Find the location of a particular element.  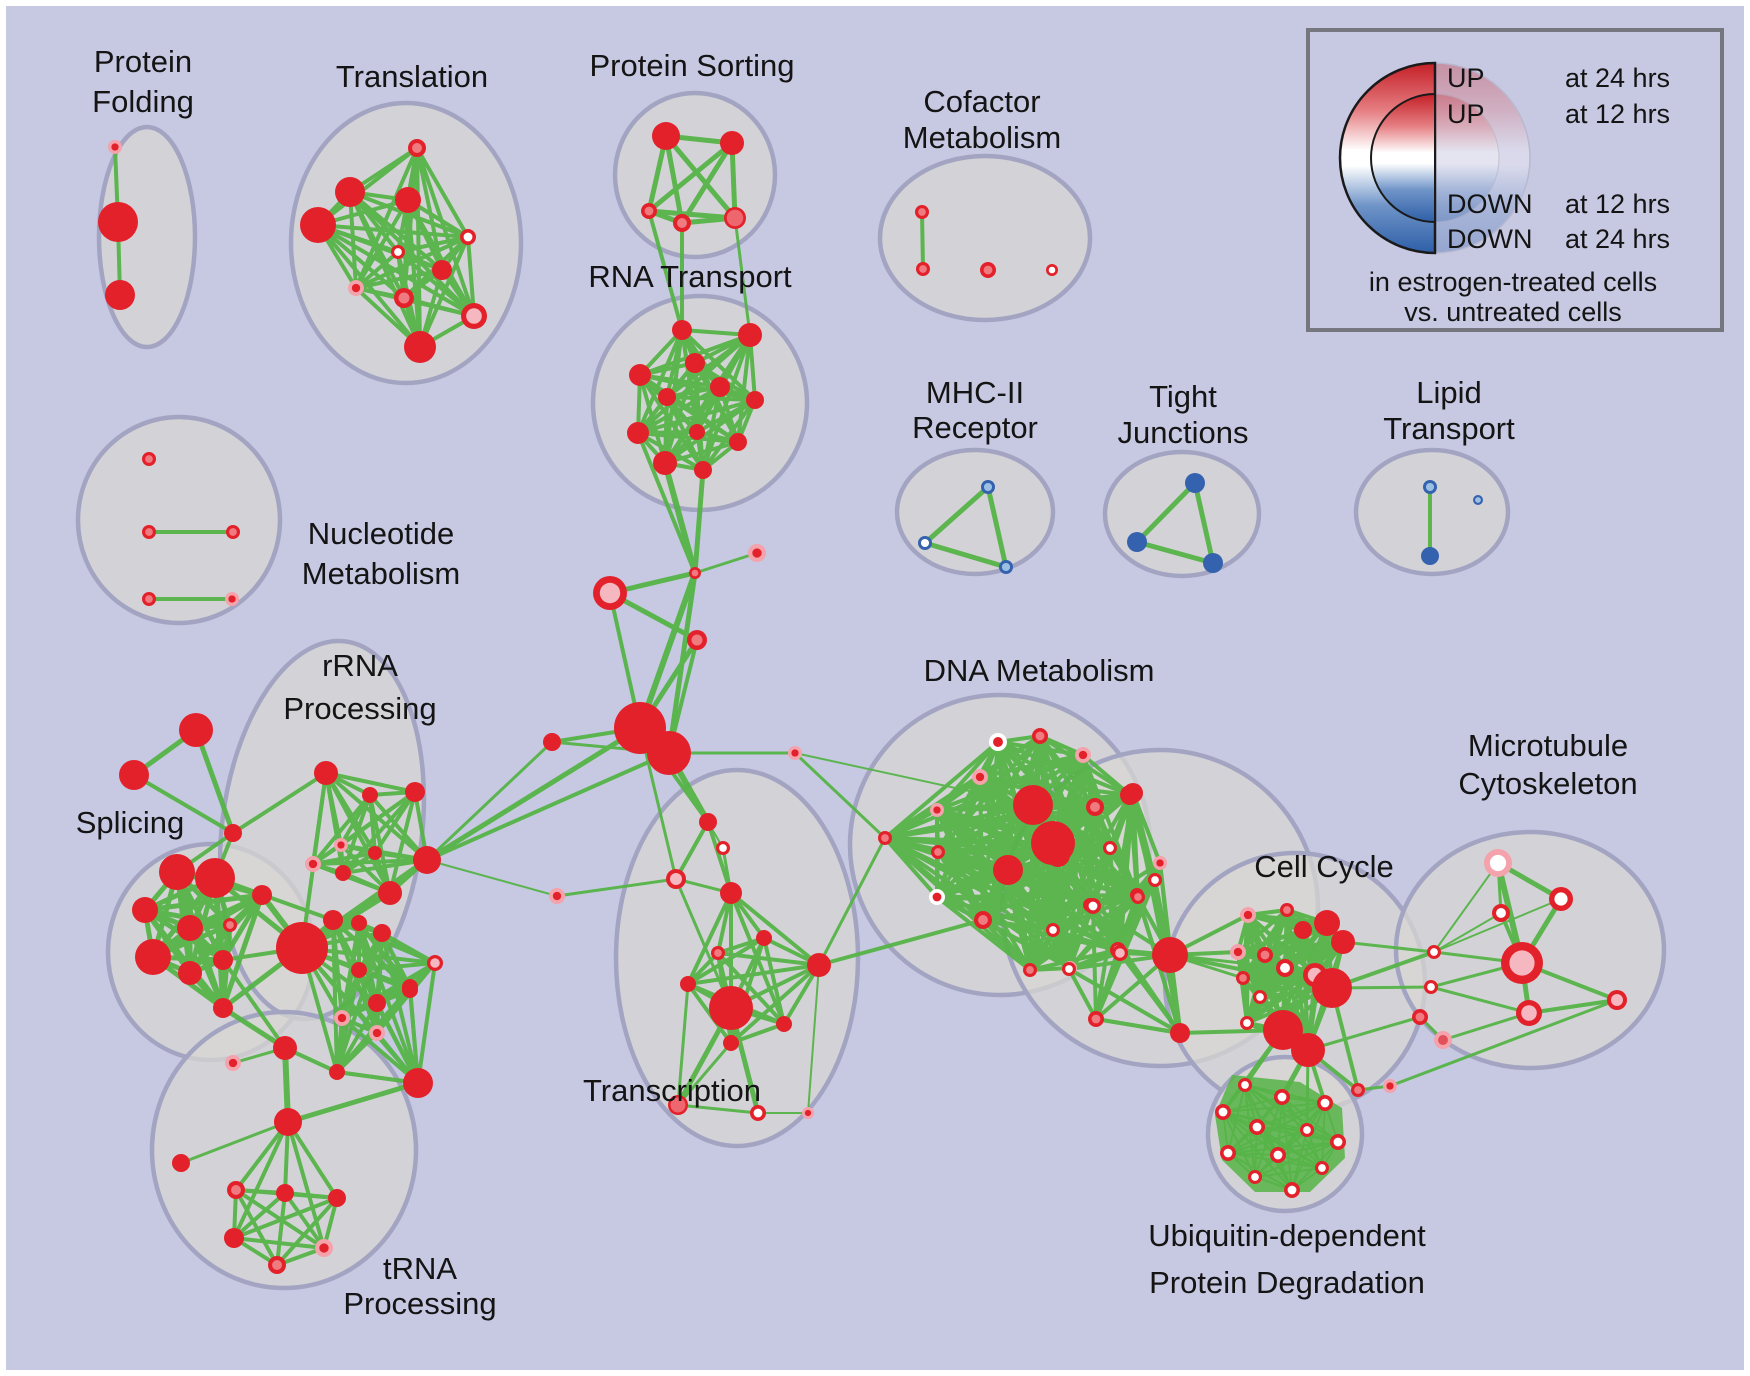

cluster-label-nucleotide-metabolism: Nucleotide Metabolism is located at coordinates (381, 553).